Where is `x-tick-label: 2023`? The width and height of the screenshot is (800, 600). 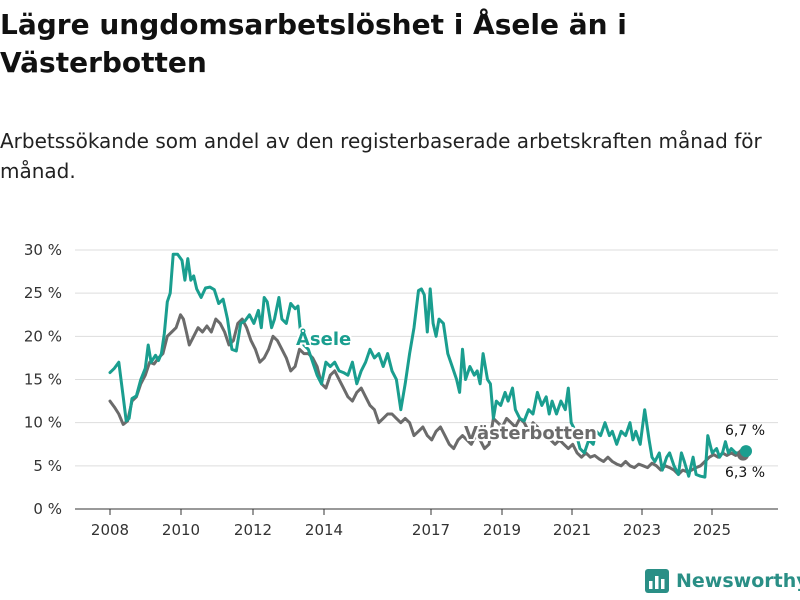
x-tick-label: 2023 is located at coordinates (642, 530).